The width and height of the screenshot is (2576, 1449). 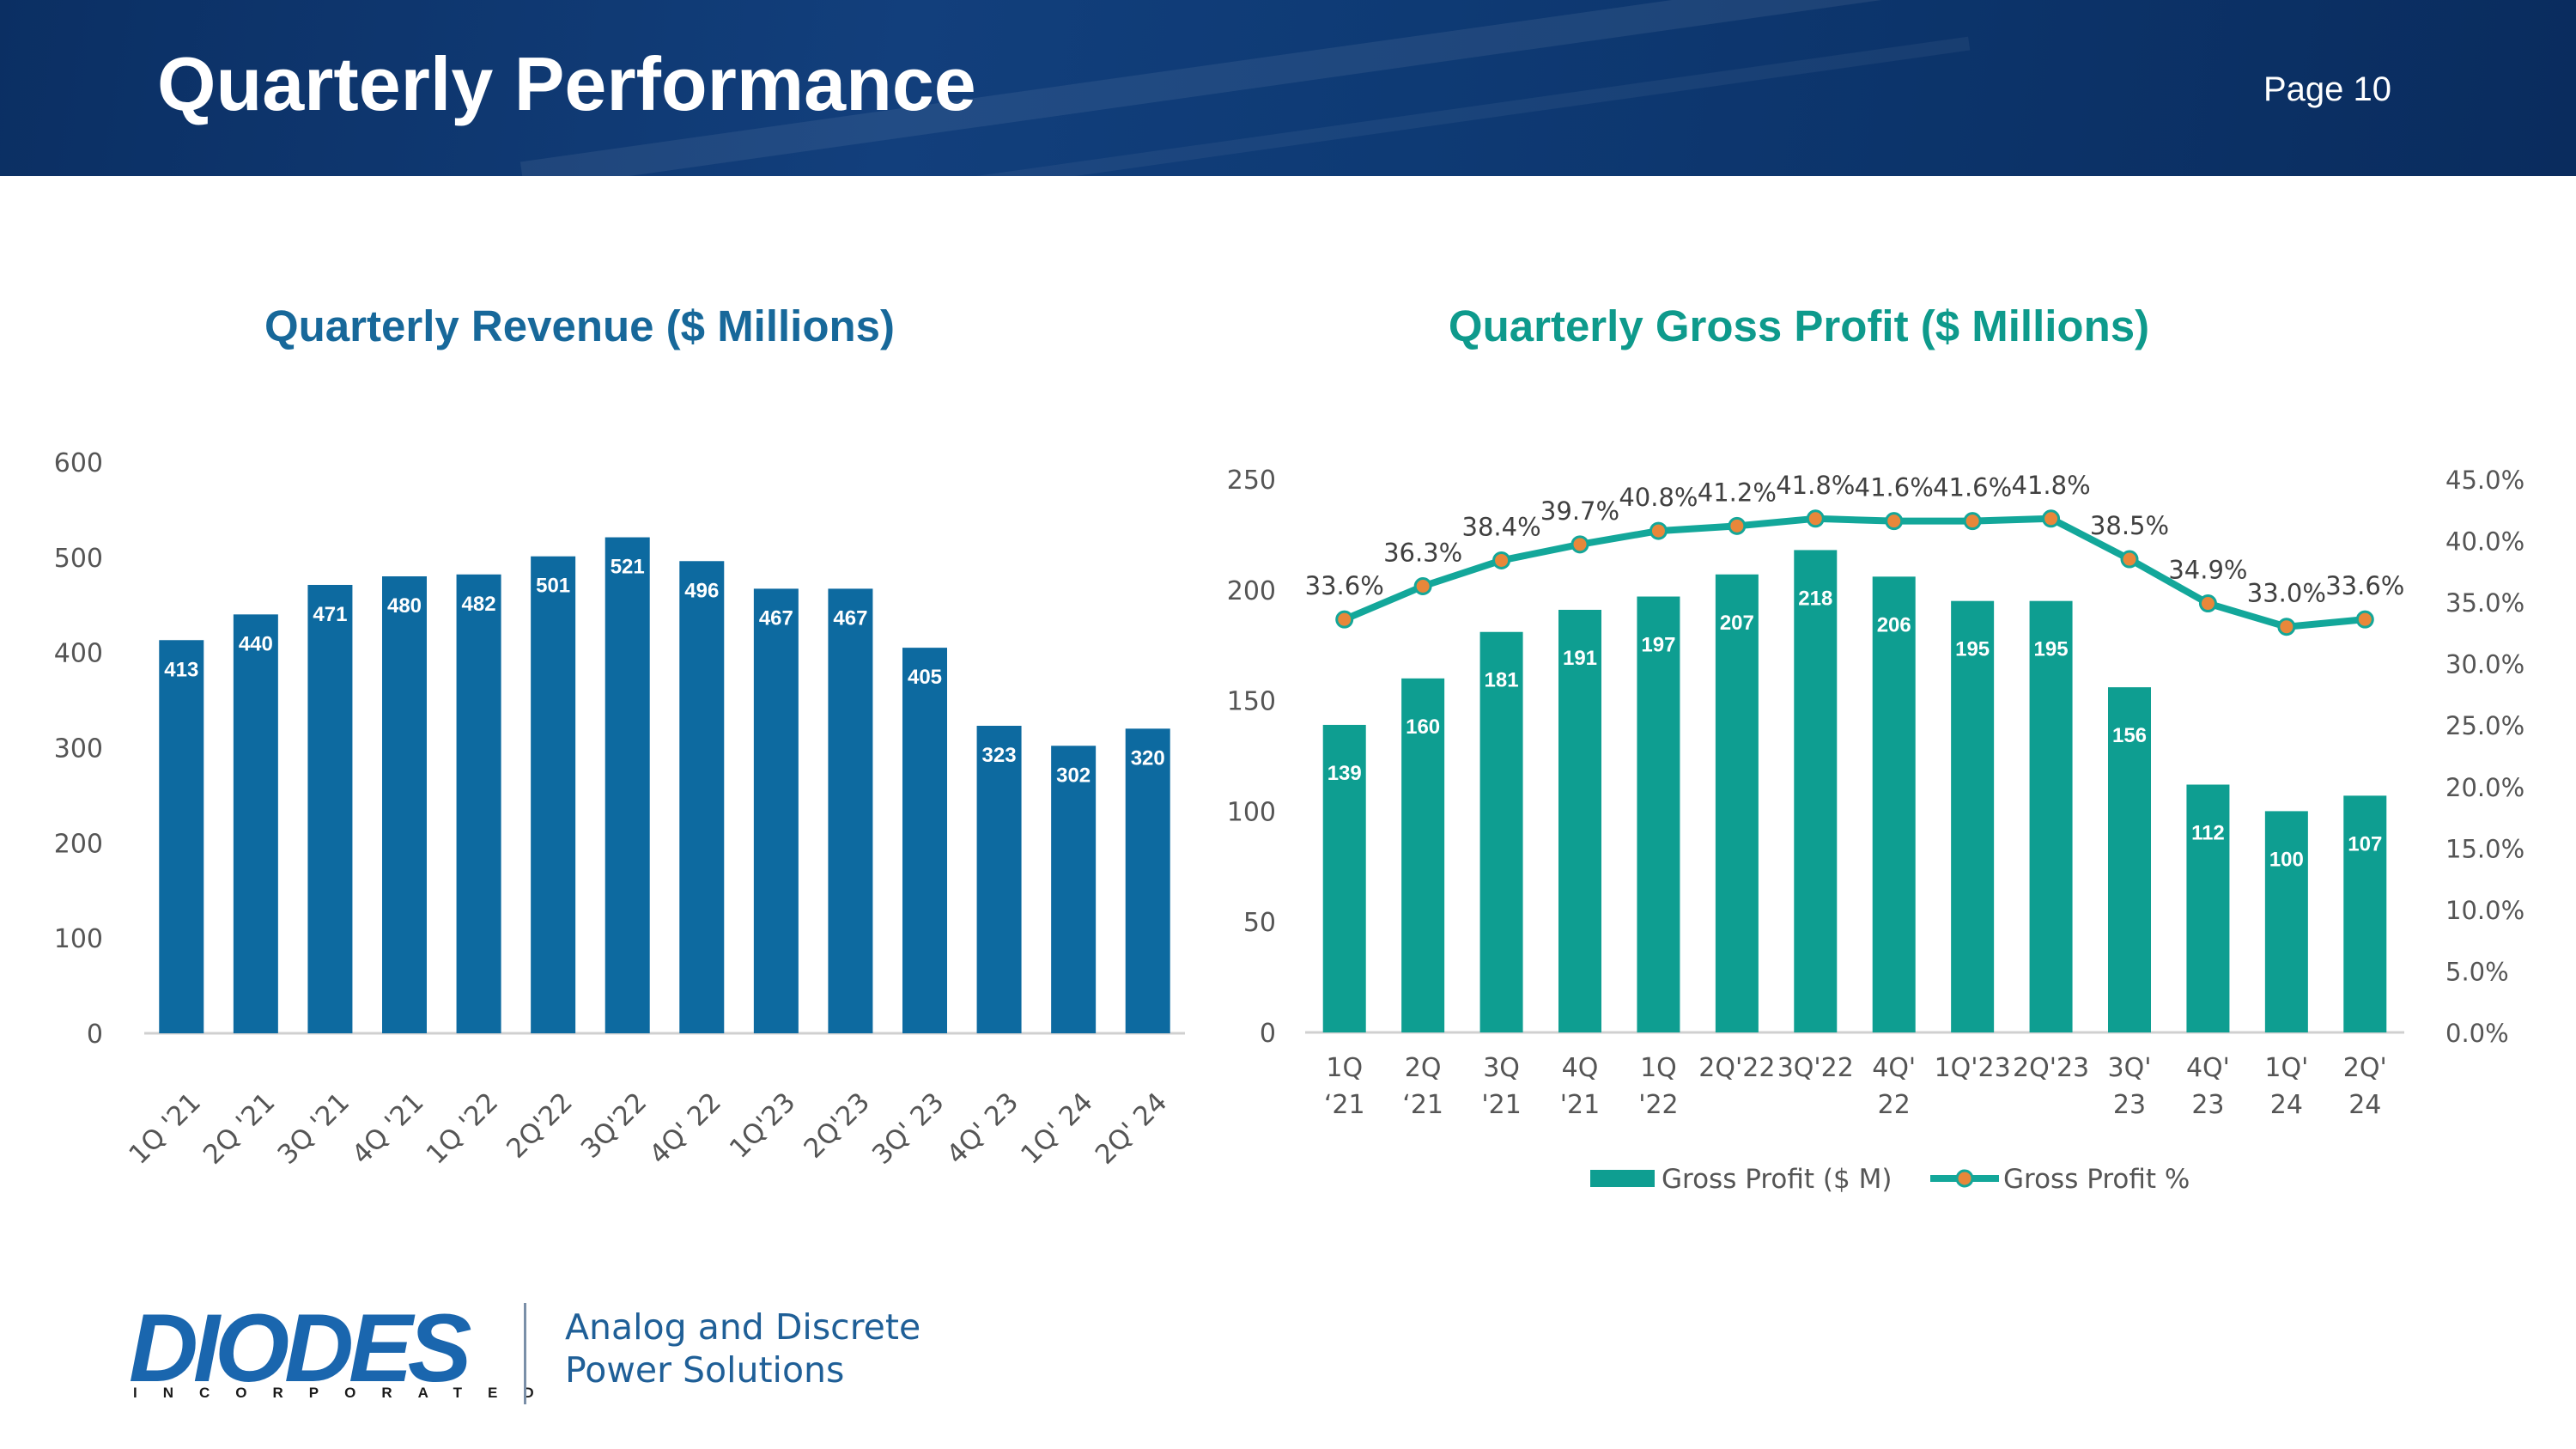 What do you see at coordinates (2208, 1068) in the screenshot?
I see `x-tick-label: 4Q'` at bounding box center [2208, 1068].